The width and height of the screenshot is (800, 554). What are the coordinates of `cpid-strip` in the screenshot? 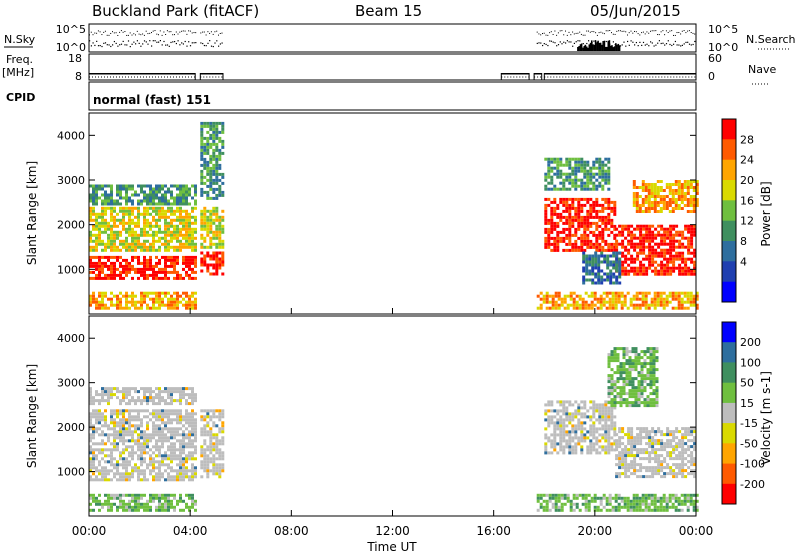 It's located at (392, 96).